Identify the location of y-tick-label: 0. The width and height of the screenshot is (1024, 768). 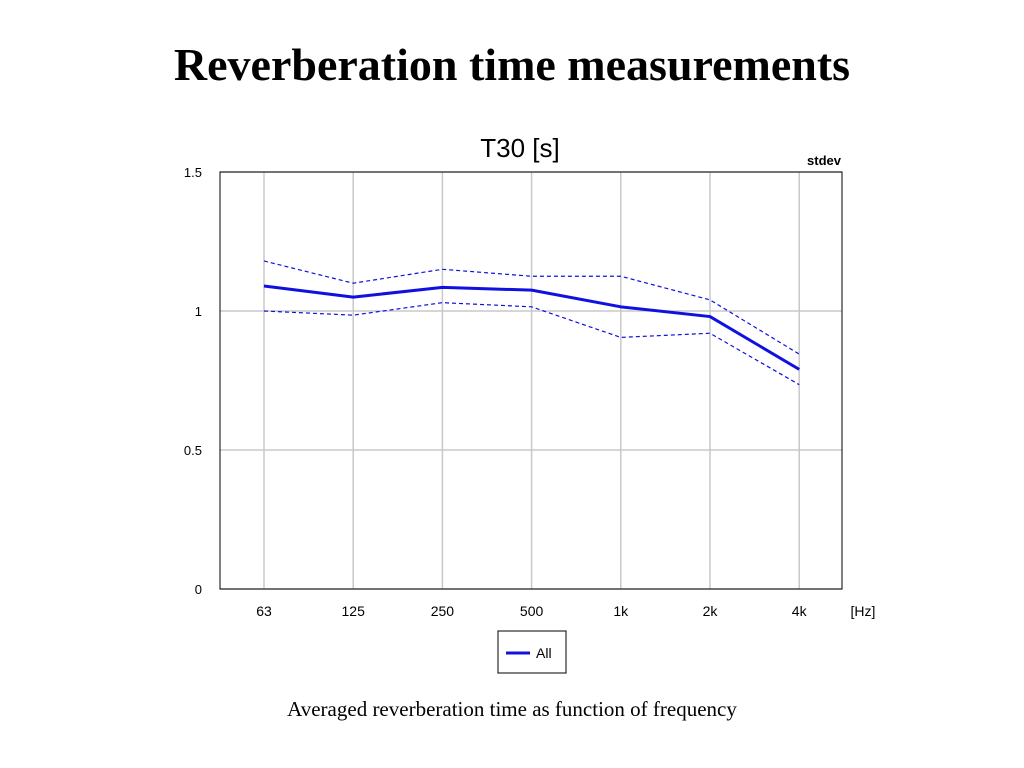
(198, 589).